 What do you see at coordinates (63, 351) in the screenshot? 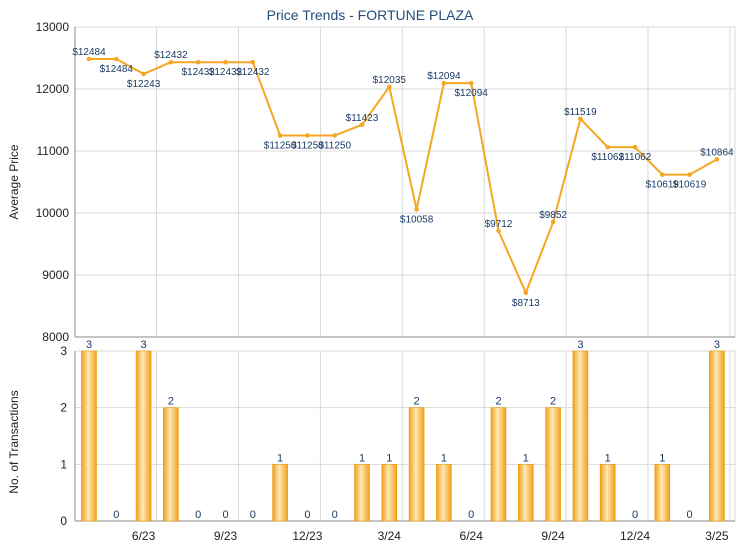
I see `bottom-y-tick-label: 3` at bounding box center [63, 351].